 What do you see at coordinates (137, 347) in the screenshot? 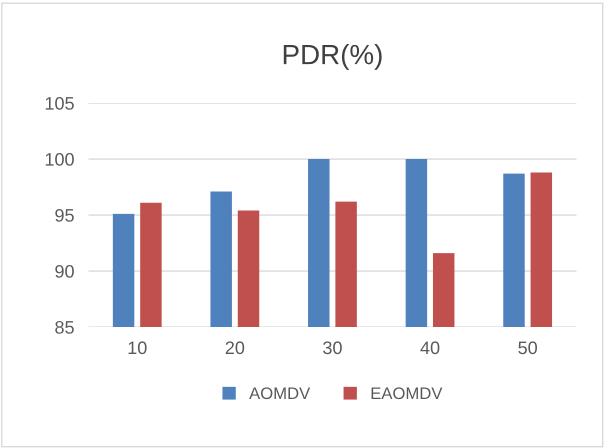
I see `x-tick-label: 10` at bounding box center [137, 347].